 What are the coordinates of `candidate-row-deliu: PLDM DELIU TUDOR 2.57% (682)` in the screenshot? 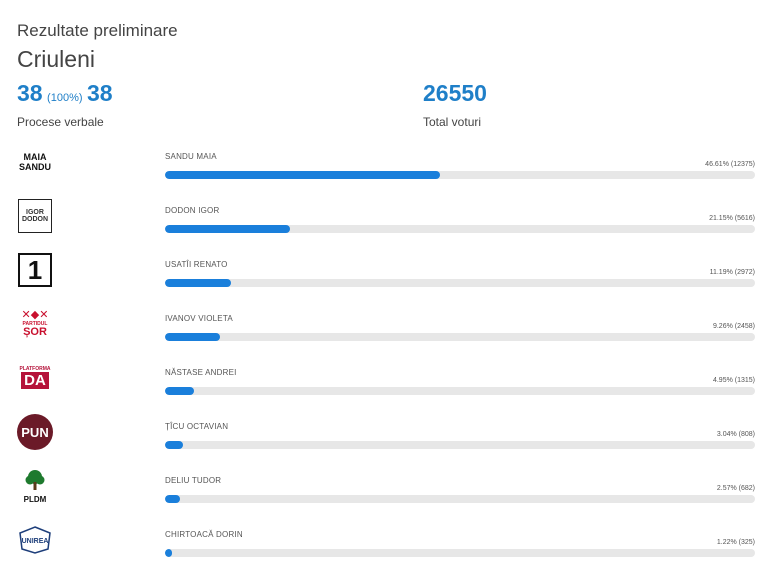 It's located at (384, 495).